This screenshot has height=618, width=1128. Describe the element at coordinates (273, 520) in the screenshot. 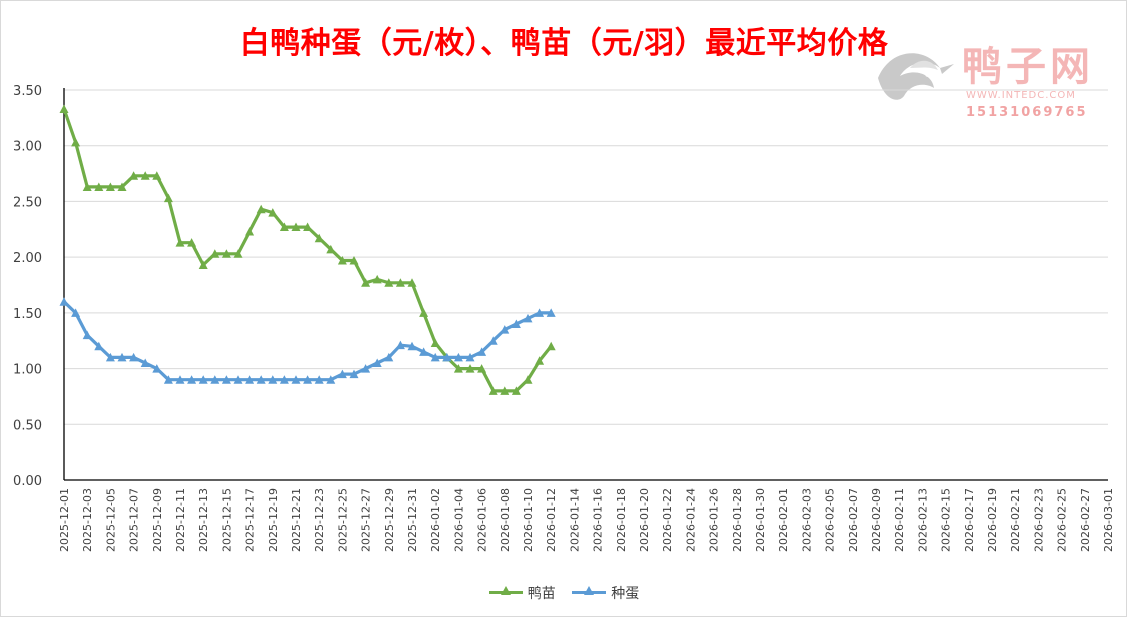

I see `x-tick-label: 2025-12-19` at that location.